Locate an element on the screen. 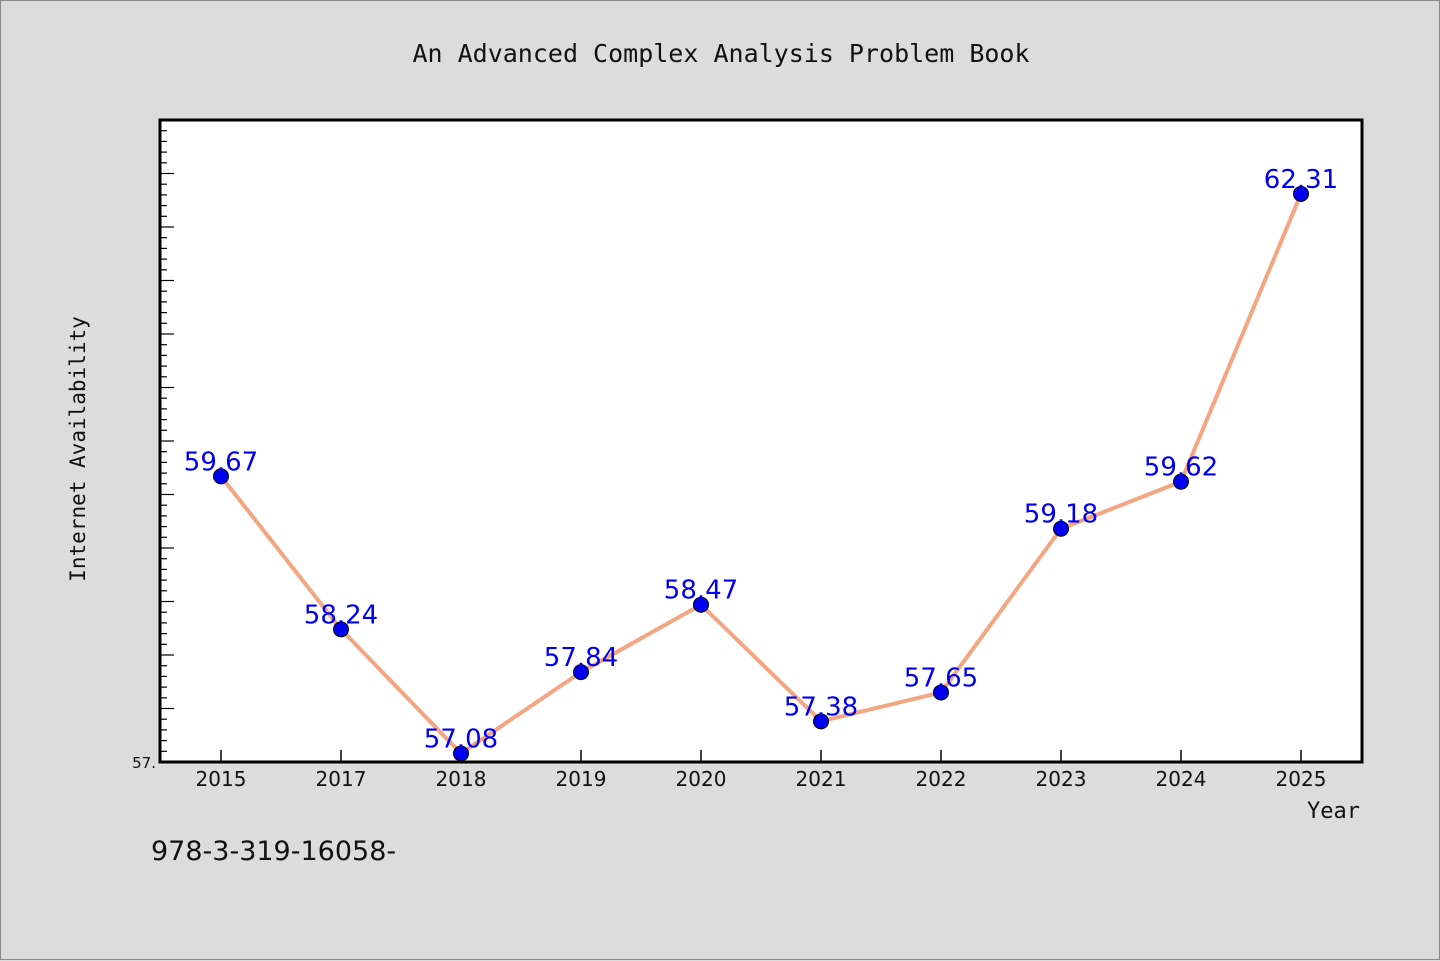 This screenshot has height=961, width=1440. data-label: 59.62 is located at coordinates (1181, 468).